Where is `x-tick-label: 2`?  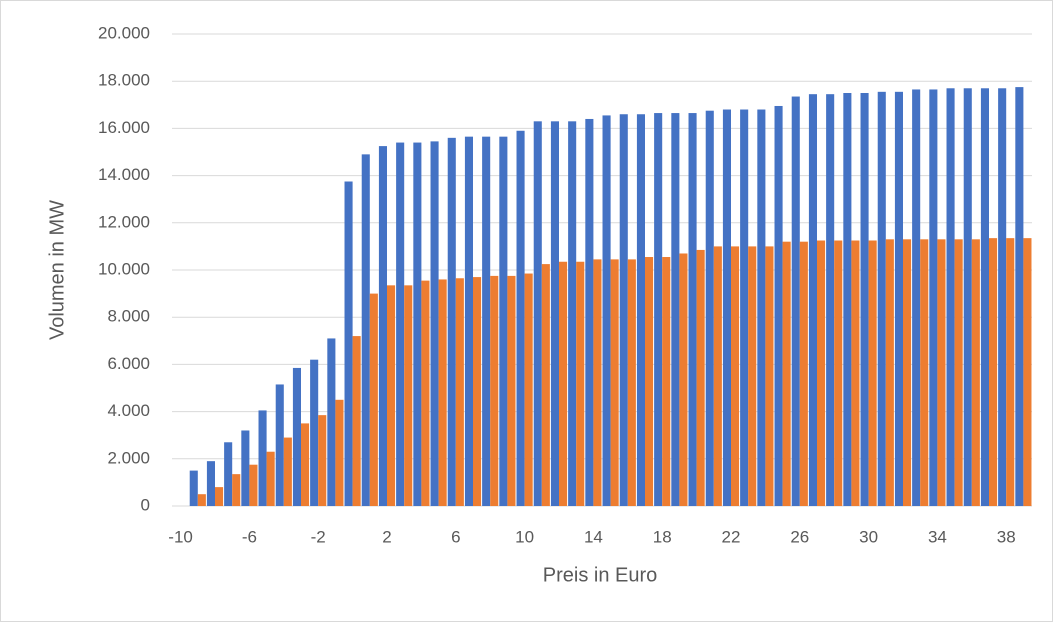 x-tick-label: 2 is located at coordinates (386, 536).